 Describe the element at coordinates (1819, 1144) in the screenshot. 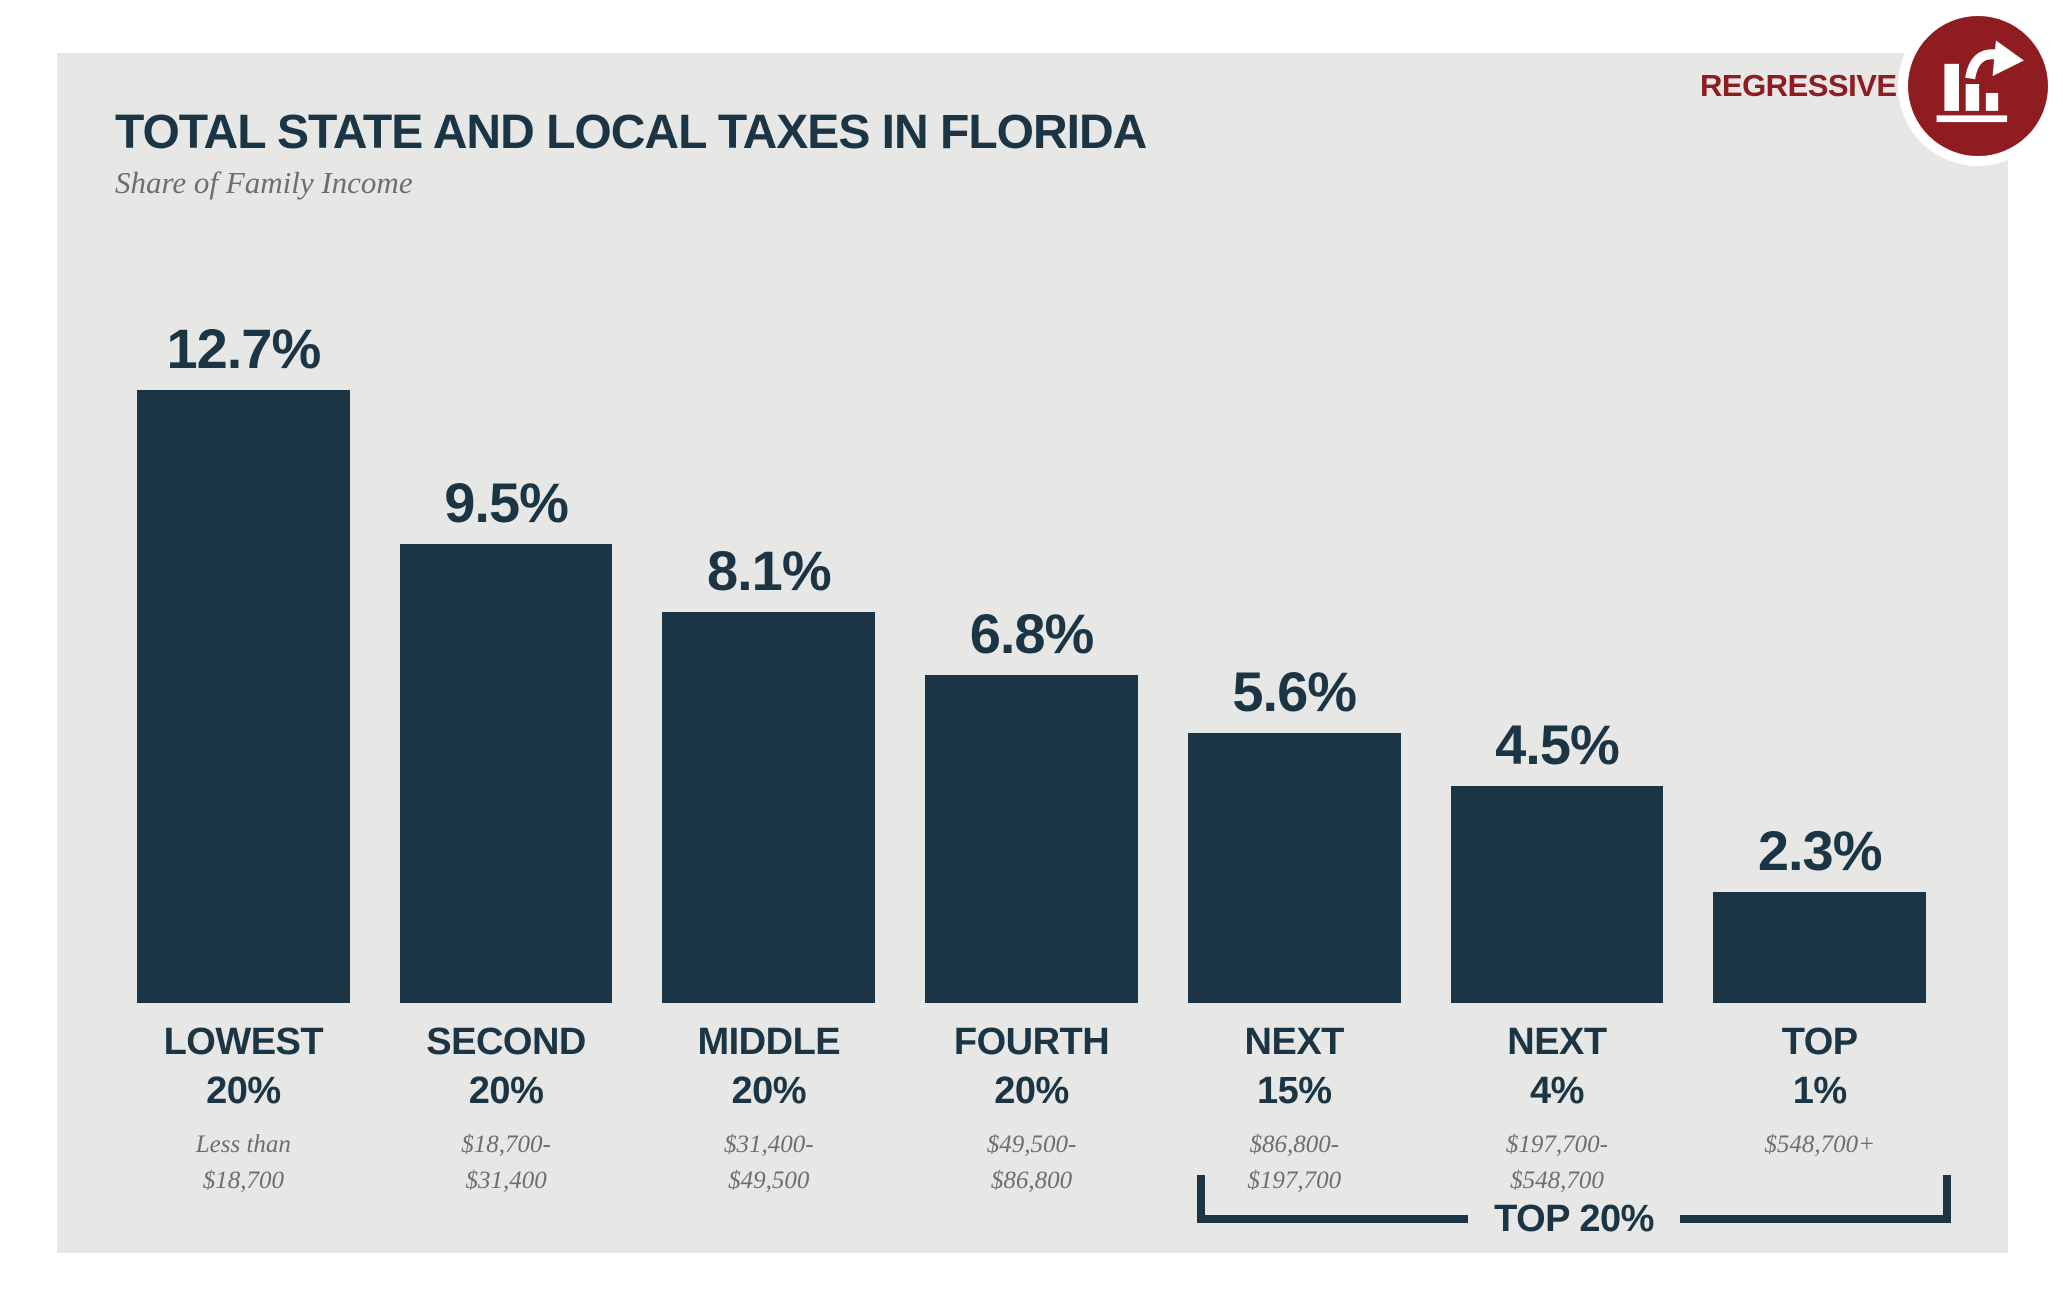

I see `income-range-line1: $548,700+` at that location.